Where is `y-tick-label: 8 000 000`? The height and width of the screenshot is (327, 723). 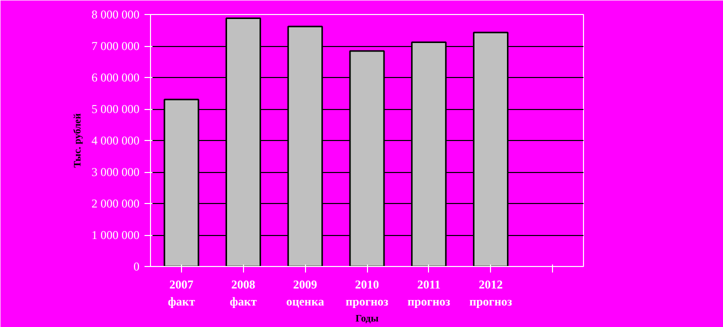
y-tick-label: 8 000 000 is located at coordinates (116, 15).